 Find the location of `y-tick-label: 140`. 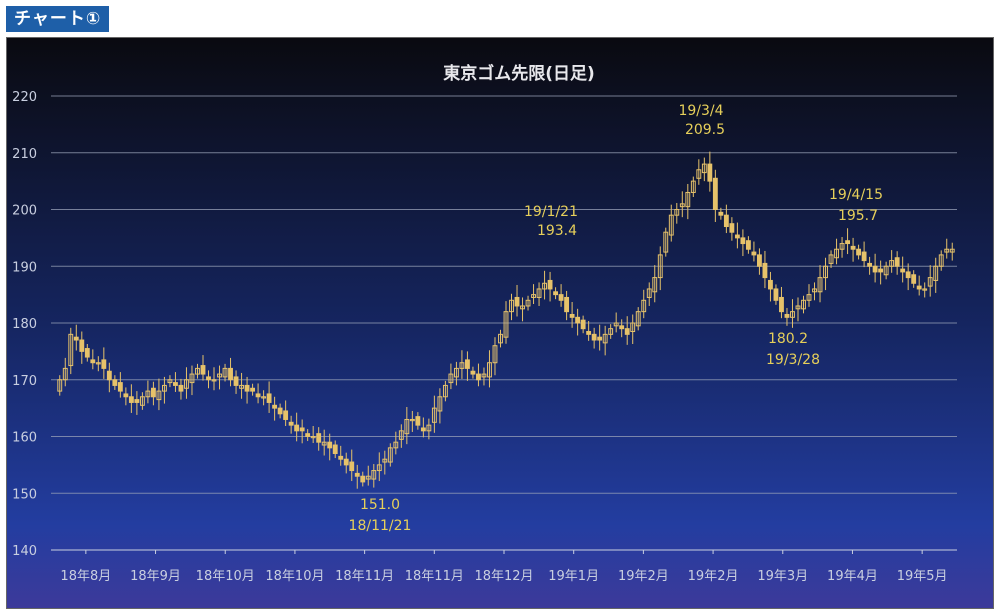

y-tick-label: 140 is located at coordinates (24, 551).